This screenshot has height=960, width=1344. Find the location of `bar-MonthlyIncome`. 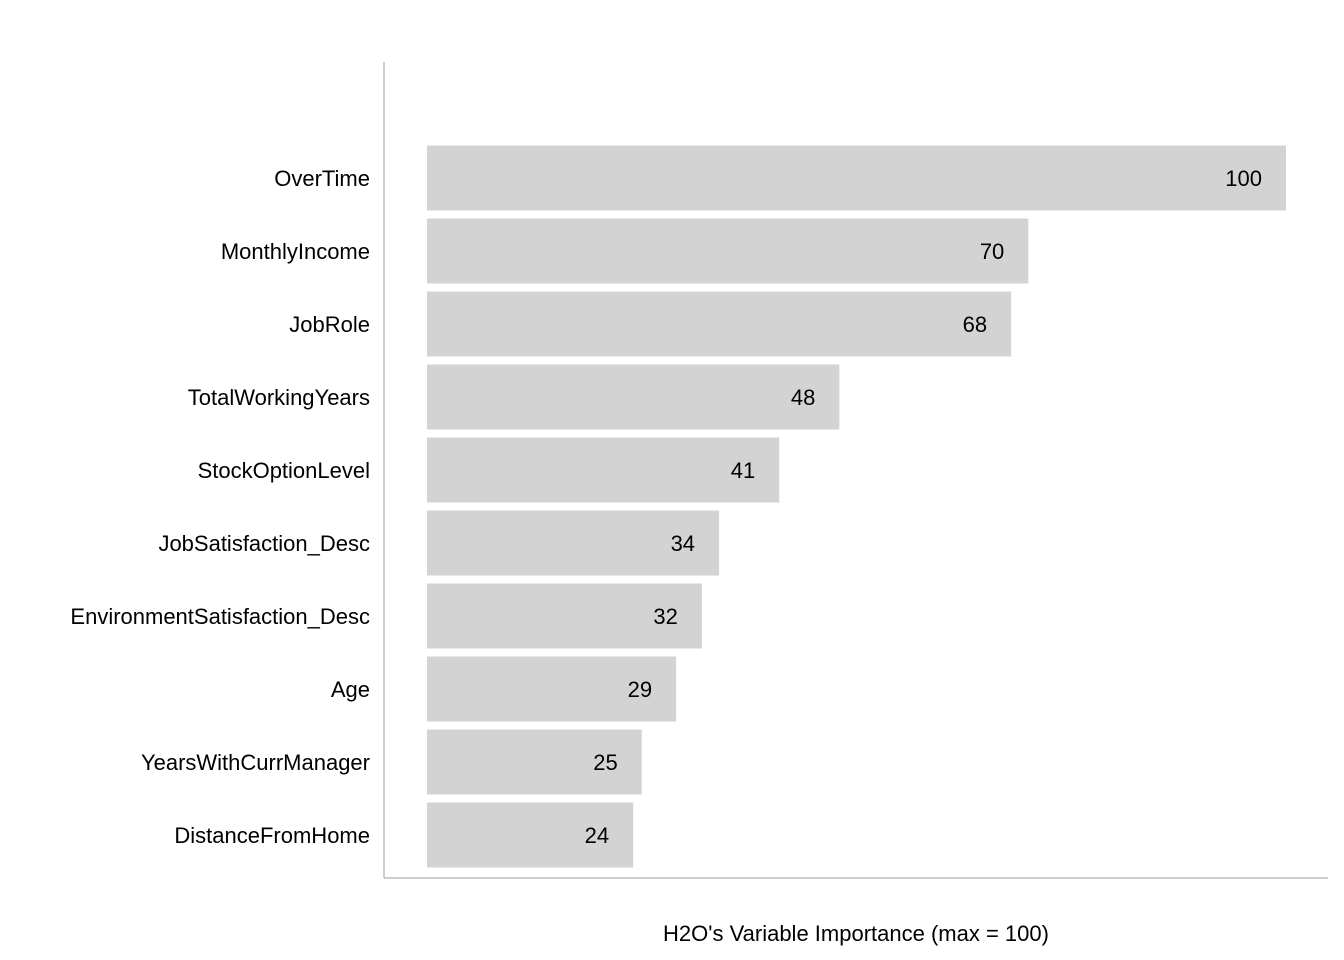

bar-MonthlyIncome is located at coordinates (728, 251).